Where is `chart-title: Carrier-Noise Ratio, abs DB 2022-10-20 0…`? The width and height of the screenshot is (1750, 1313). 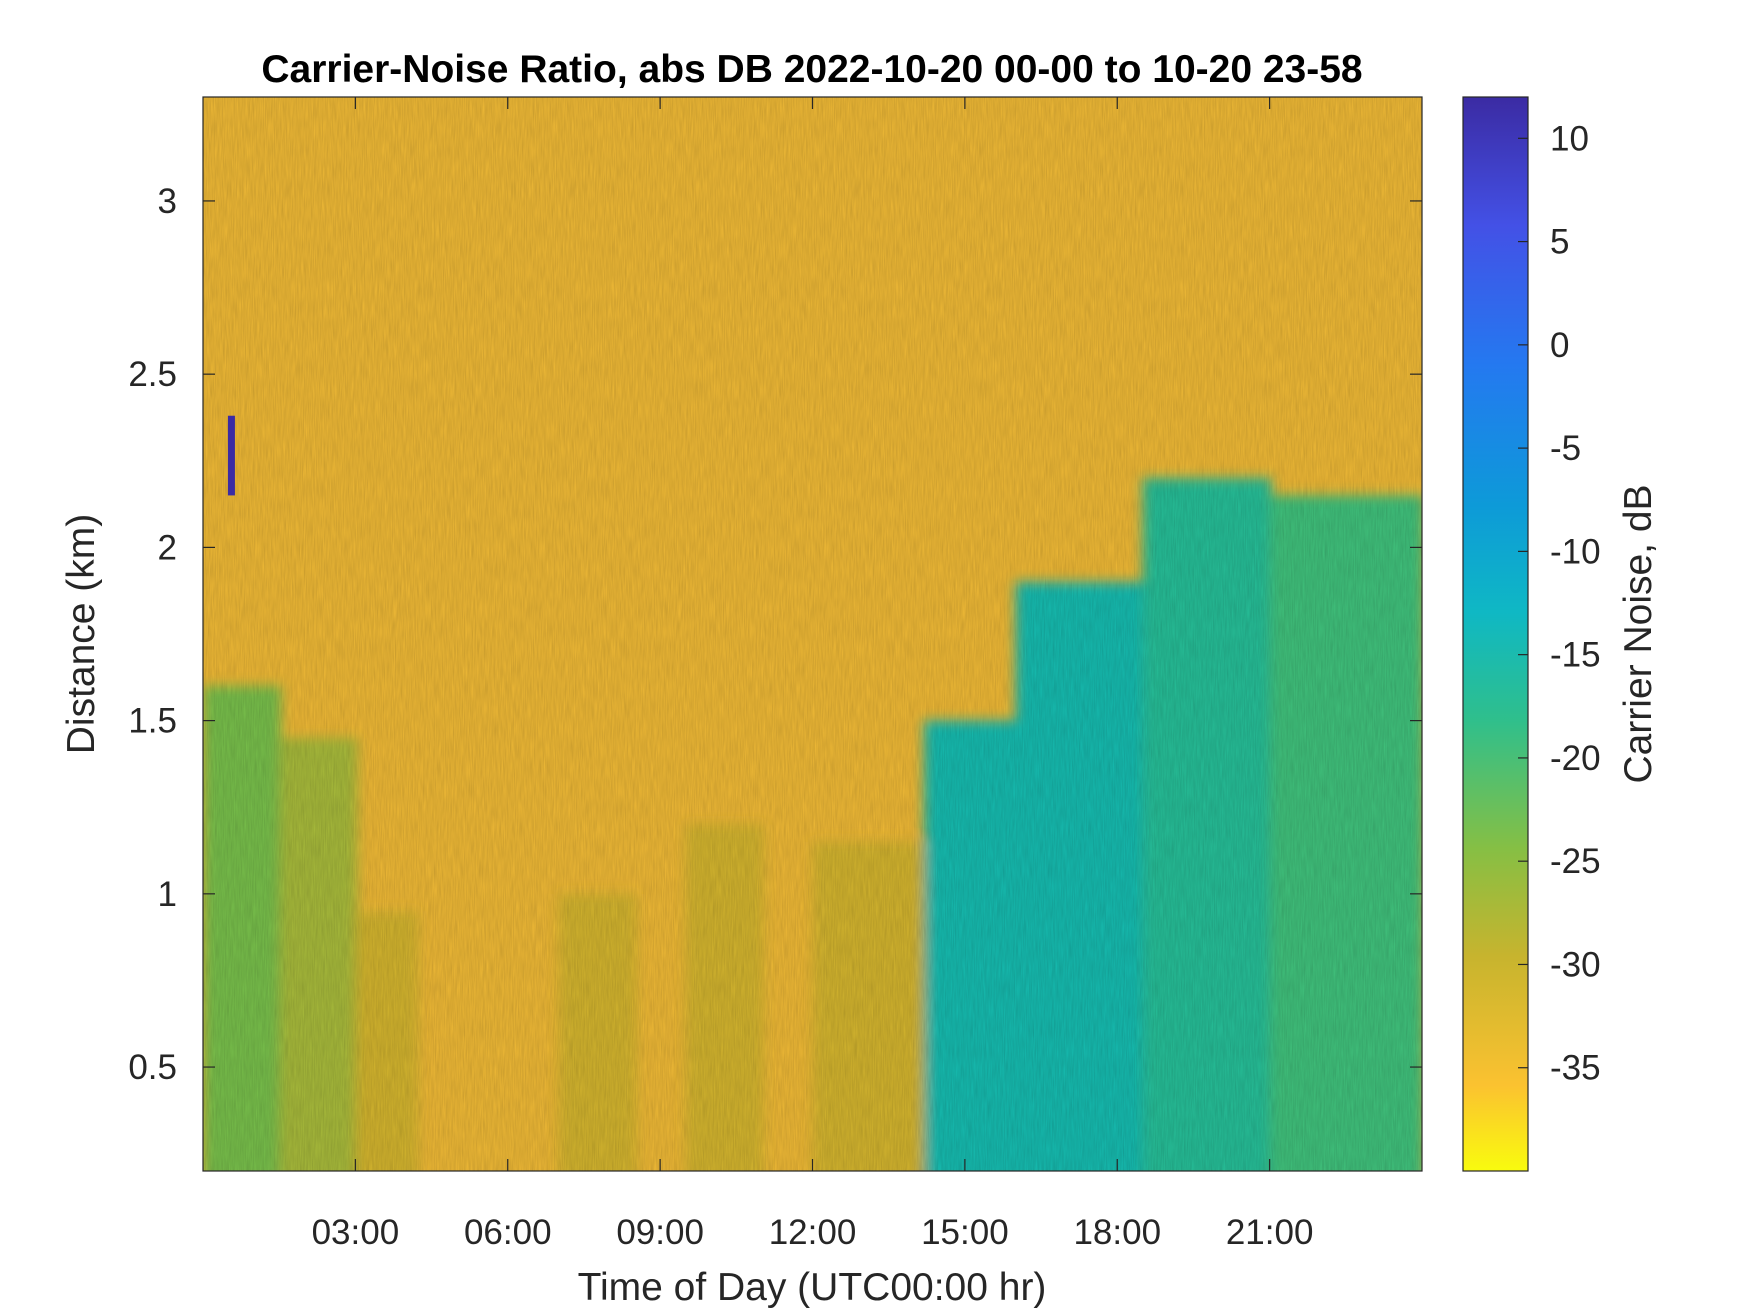
chart-title: Carrier-Noise Ratio, abs DB 2022-10-20 0… is located at coordinates (811, 69).